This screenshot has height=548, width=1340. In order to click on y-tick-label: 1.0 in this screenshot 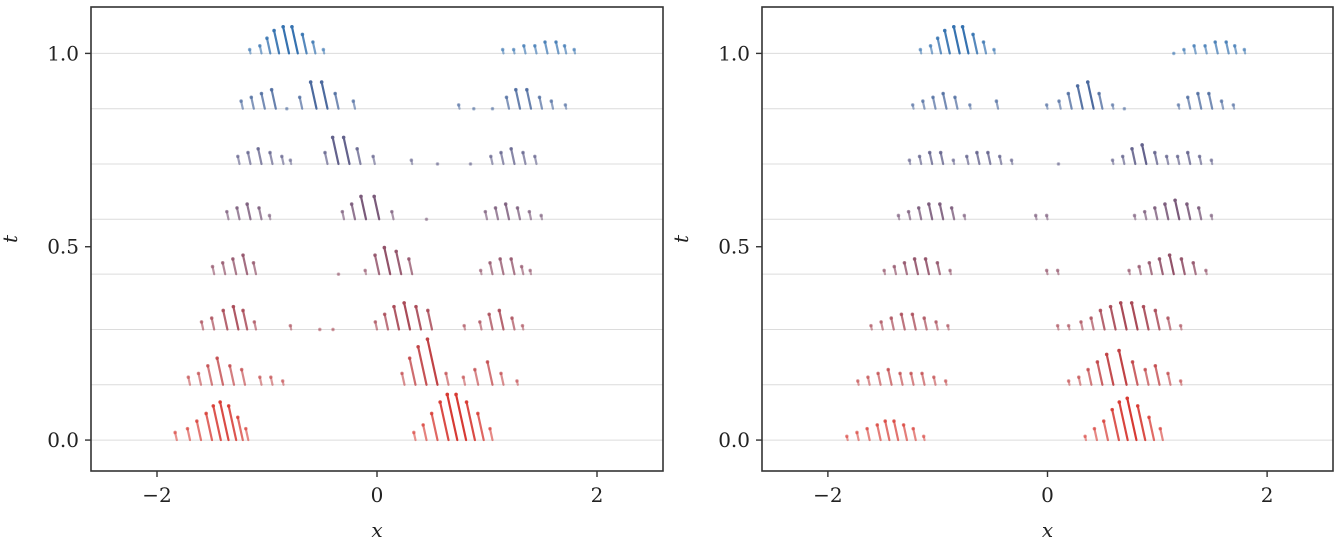, I will do `click(734, 53)`.